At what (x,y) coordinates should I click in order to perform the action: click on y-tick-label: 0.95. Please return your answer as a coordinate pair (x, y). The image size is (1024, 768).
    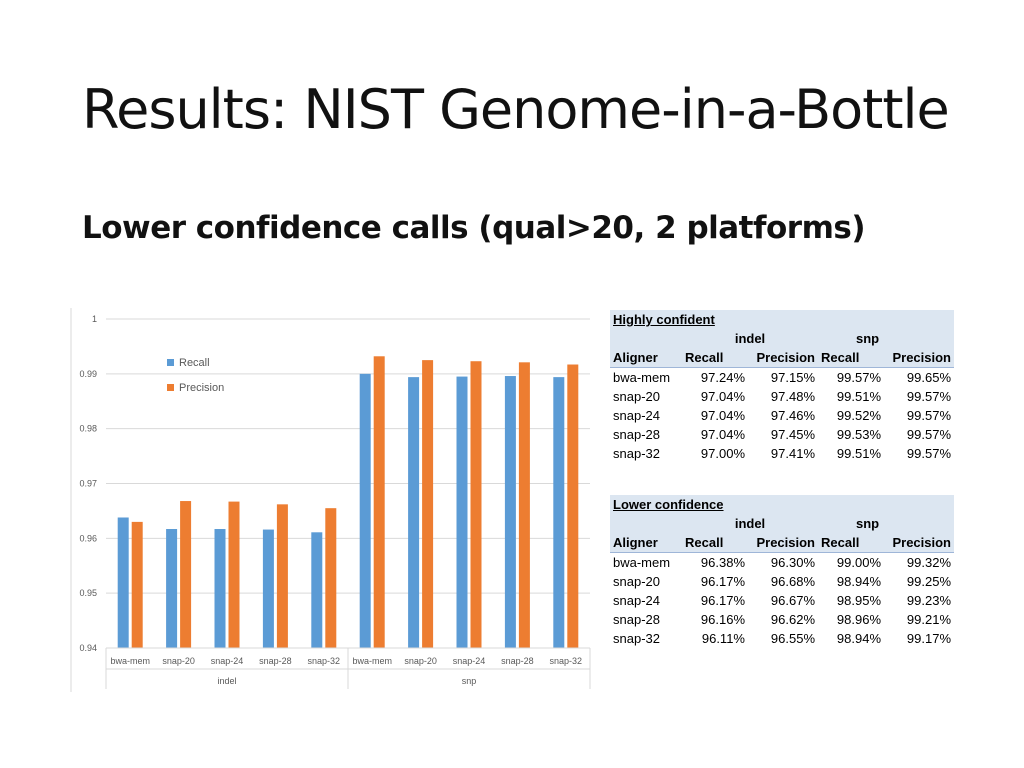
    Looking at the image, I should click on (88, 593).